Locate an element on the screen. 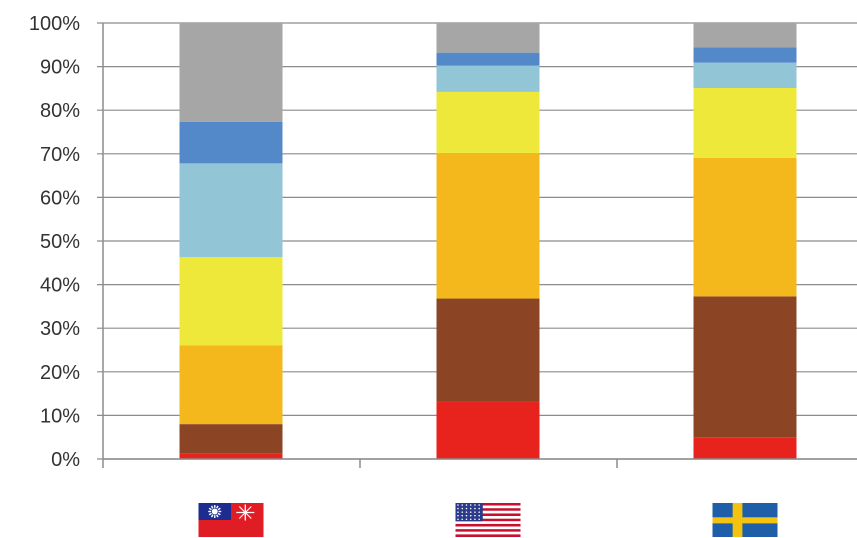 Image resolution: width=857 pixels, height=538 pixels. y-tick-label: 10% is located at coordinates (60, 416).